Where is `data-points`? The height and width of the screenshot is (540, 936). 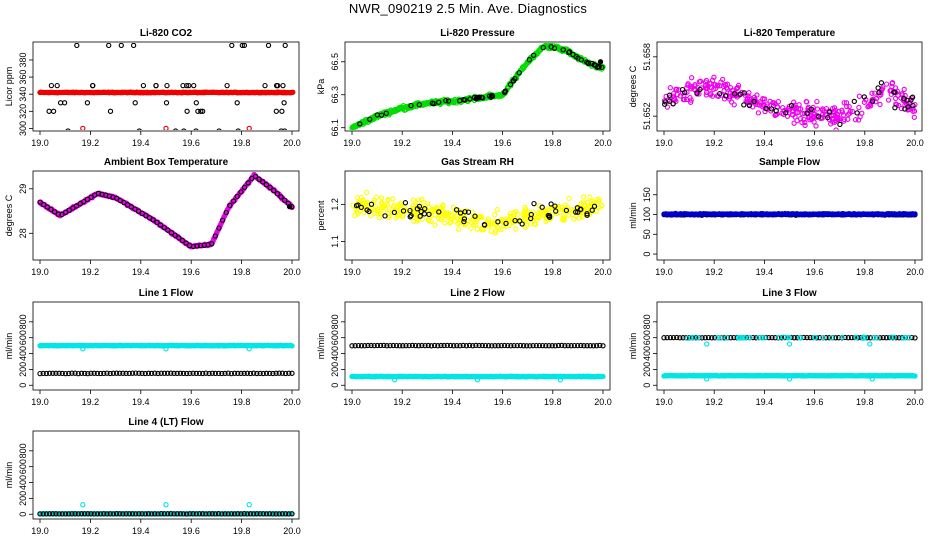 data-points is located at coordinates (166, 86).